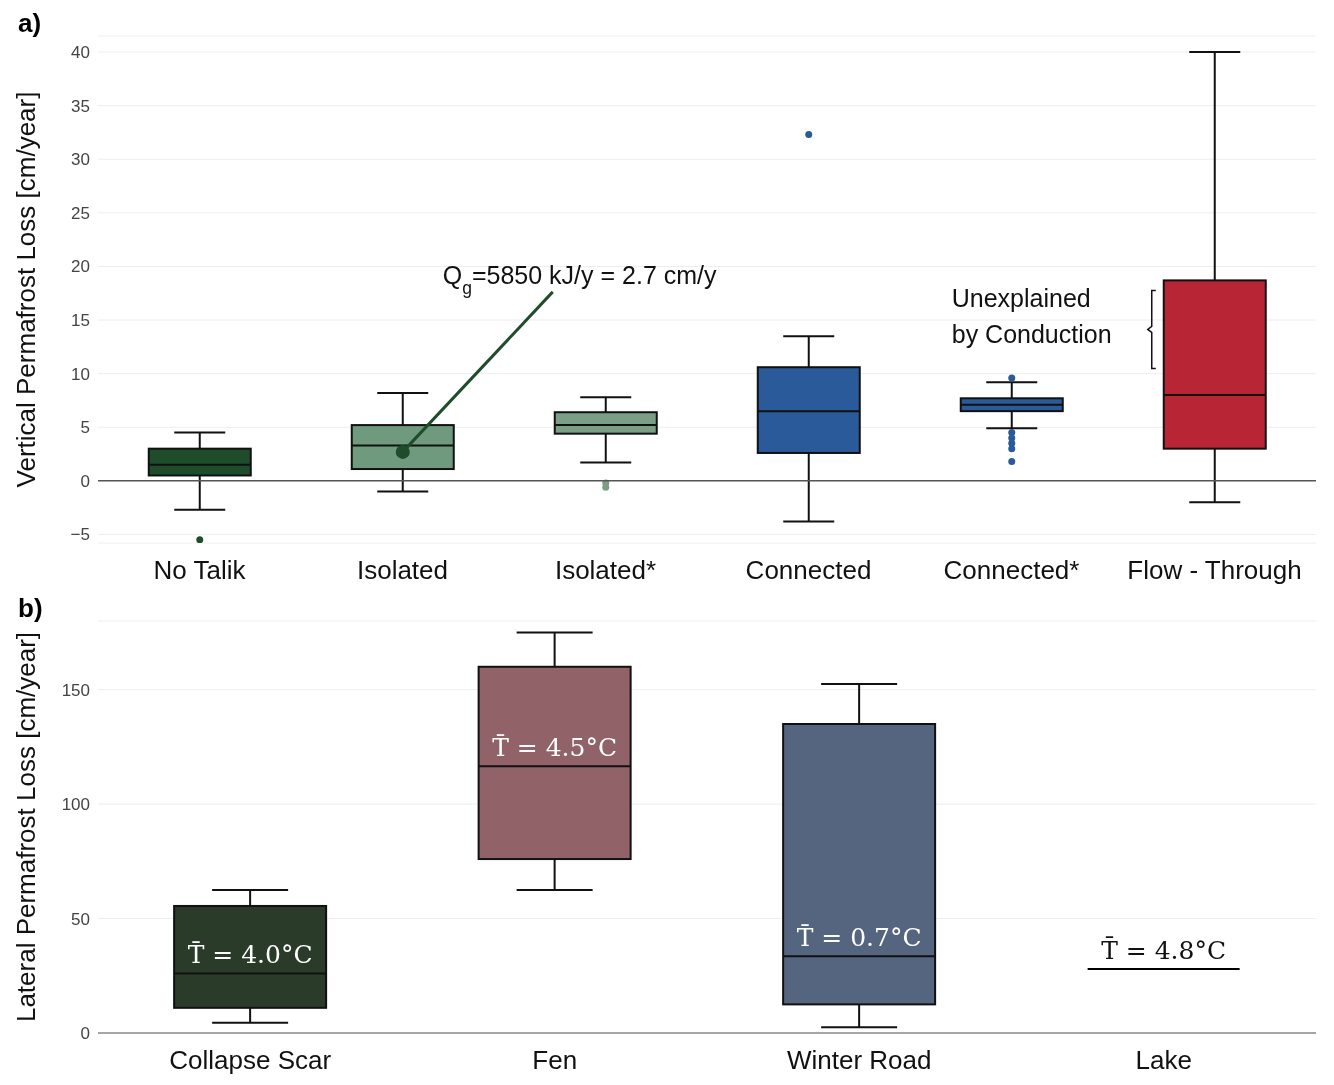 This screenshot has height=1085, width=1334. Describe the element at coordinates (1214, 570) in the screenshot. I see `x-tick-label: Flow - Through` at that location.